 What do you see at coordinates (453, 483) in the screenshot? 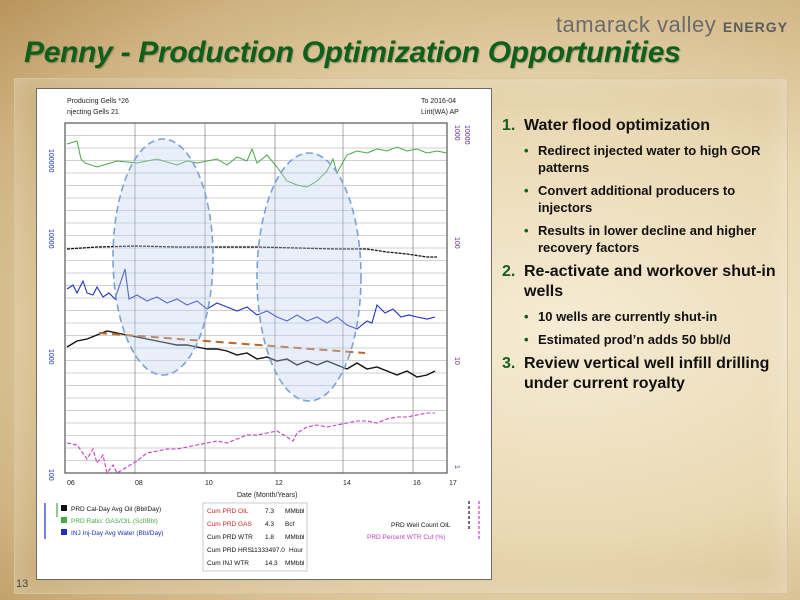
I see `x-tick: 17` at bounding box center [453, 483].